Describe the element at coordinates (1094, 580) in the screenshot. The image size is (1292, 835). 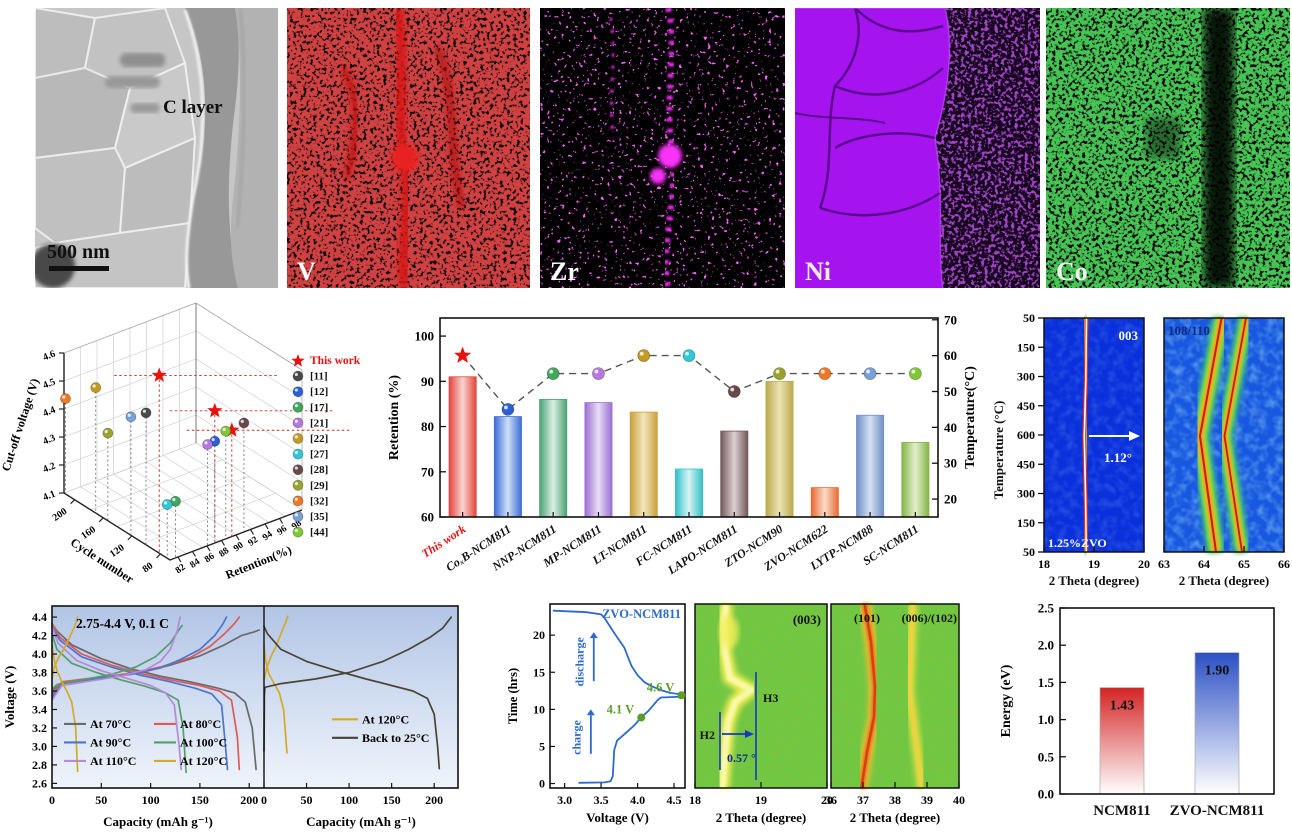
I see `insitu-x-label-1: 2 Theta (degree)` at that location.